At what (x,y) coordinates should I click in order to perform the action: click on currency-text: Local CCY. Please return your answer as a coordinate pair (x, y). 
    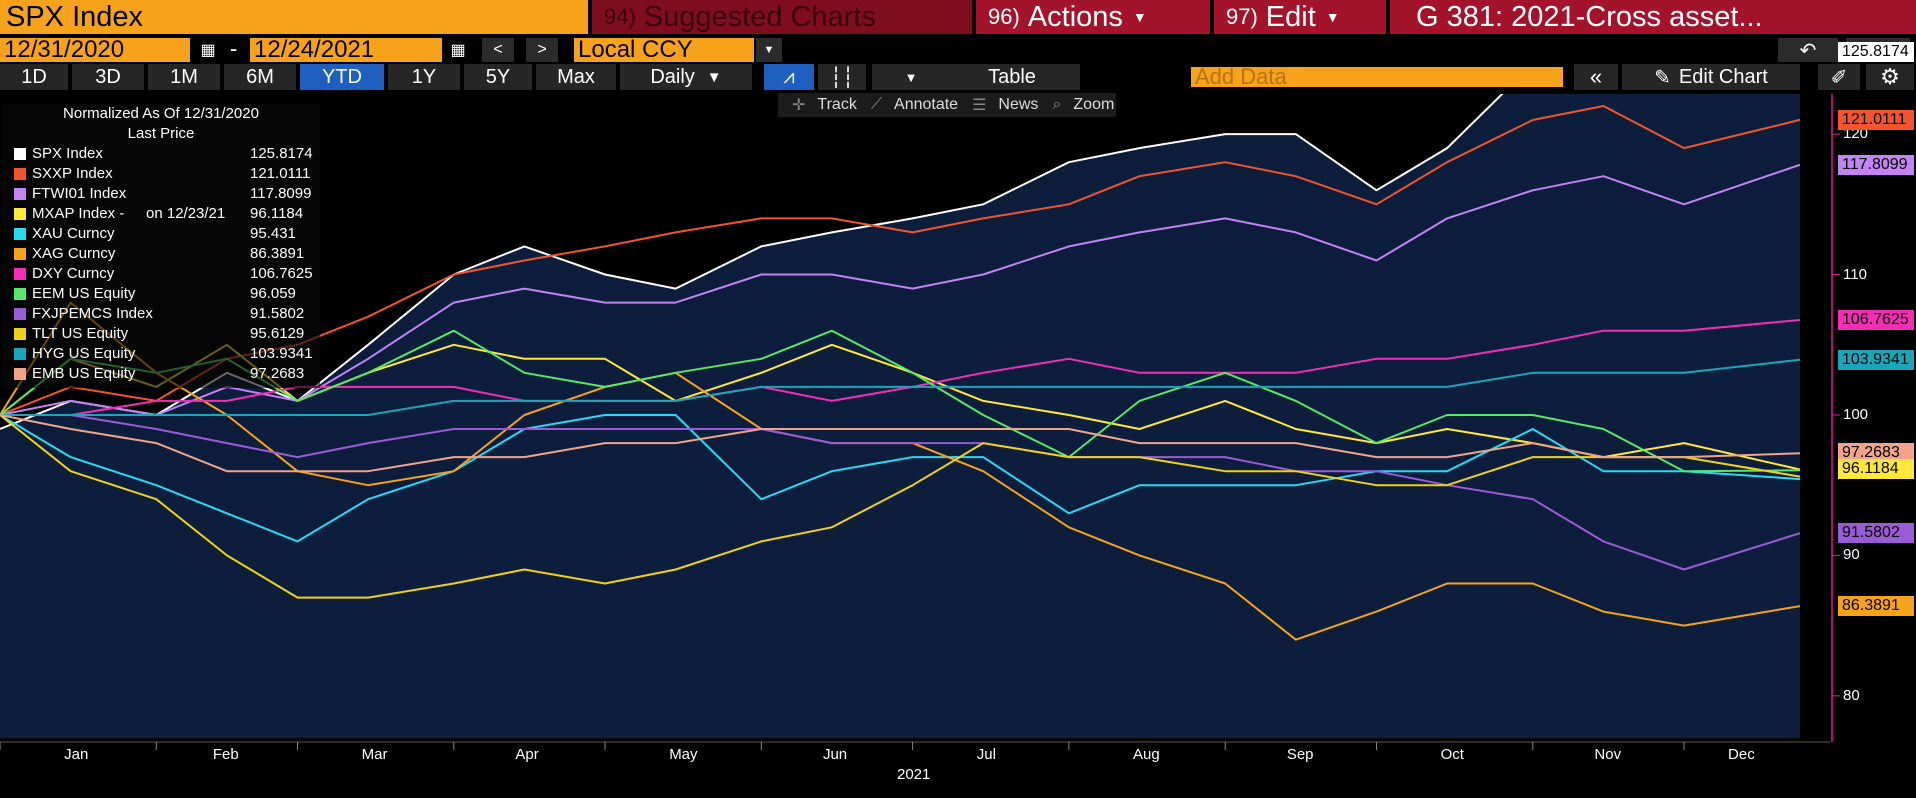
    Looking at the image, I should click on (635, 49).